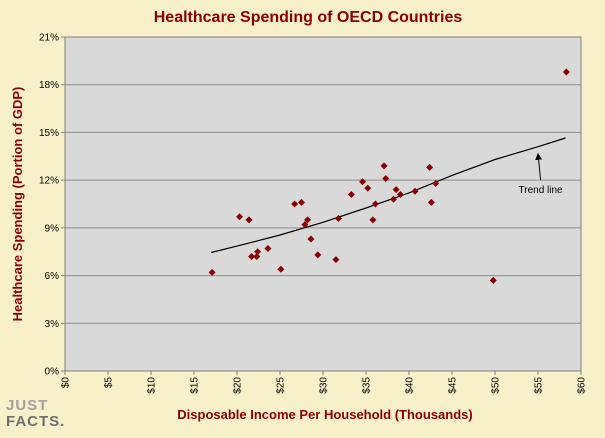  I want to click on y-axis-label: Healthcare Spending (Portion of GDP), so click(17, 204).